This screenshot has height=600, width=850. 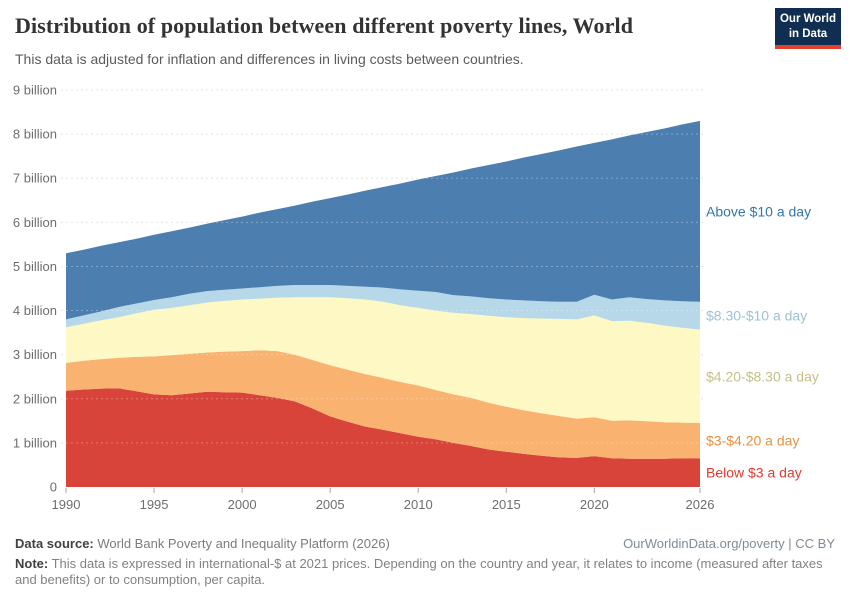 I want to click on area-8-30-10-a-day, so click(x=383, y=307).